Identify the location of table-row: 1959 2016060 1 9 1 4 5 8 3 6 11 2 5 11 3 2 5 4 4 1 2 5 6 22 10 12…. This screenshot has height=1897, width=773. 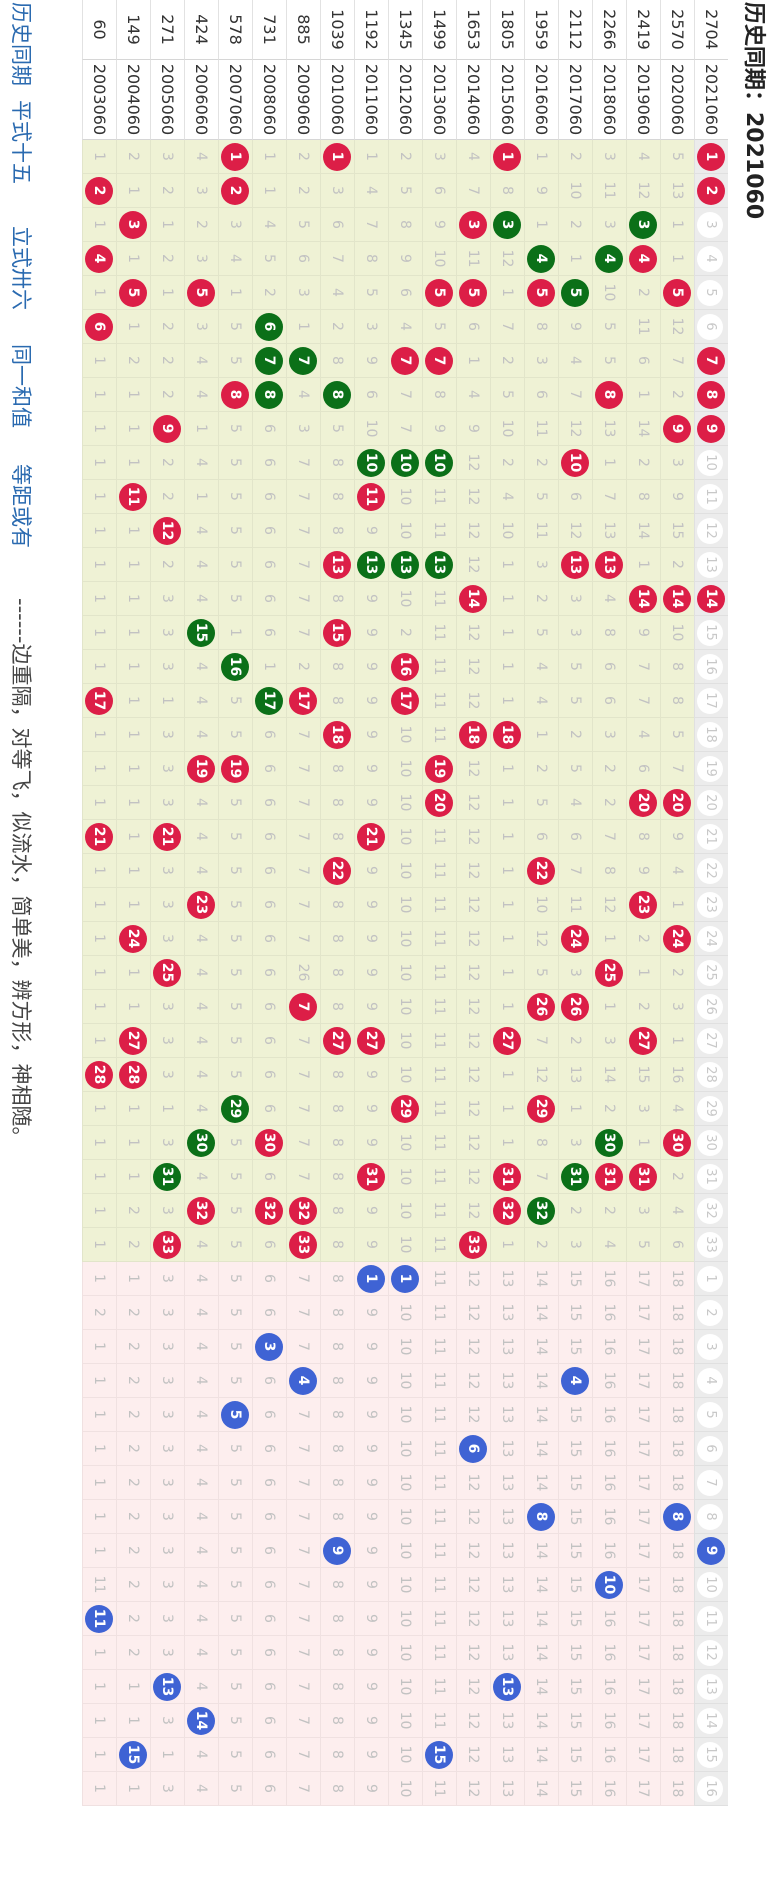
(541, 948).